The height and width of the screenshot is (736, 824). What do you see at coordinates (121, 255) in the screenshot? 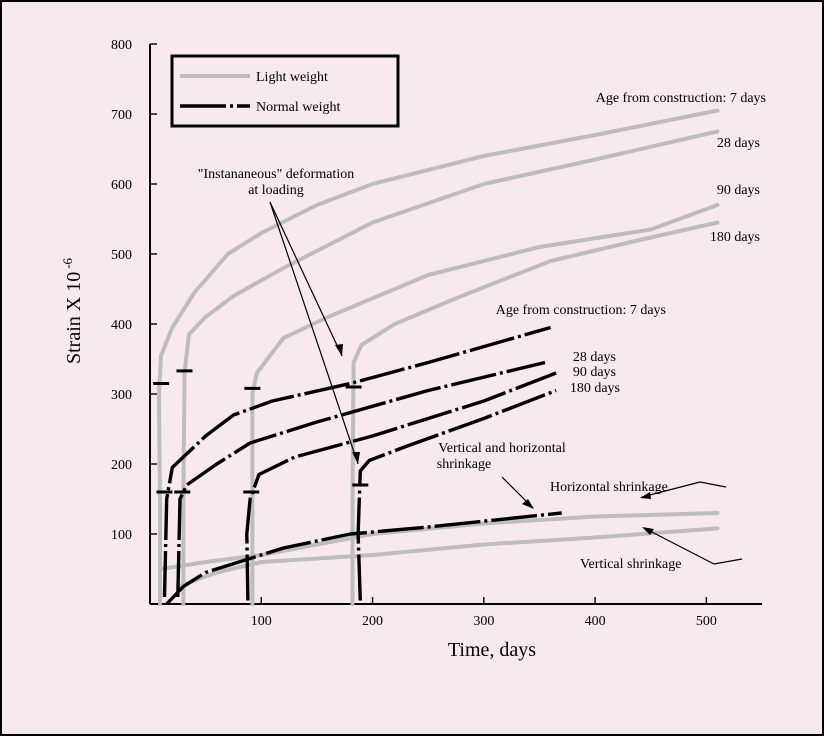
I see `y-tick-label: 500` at bounding box center [121, 255].